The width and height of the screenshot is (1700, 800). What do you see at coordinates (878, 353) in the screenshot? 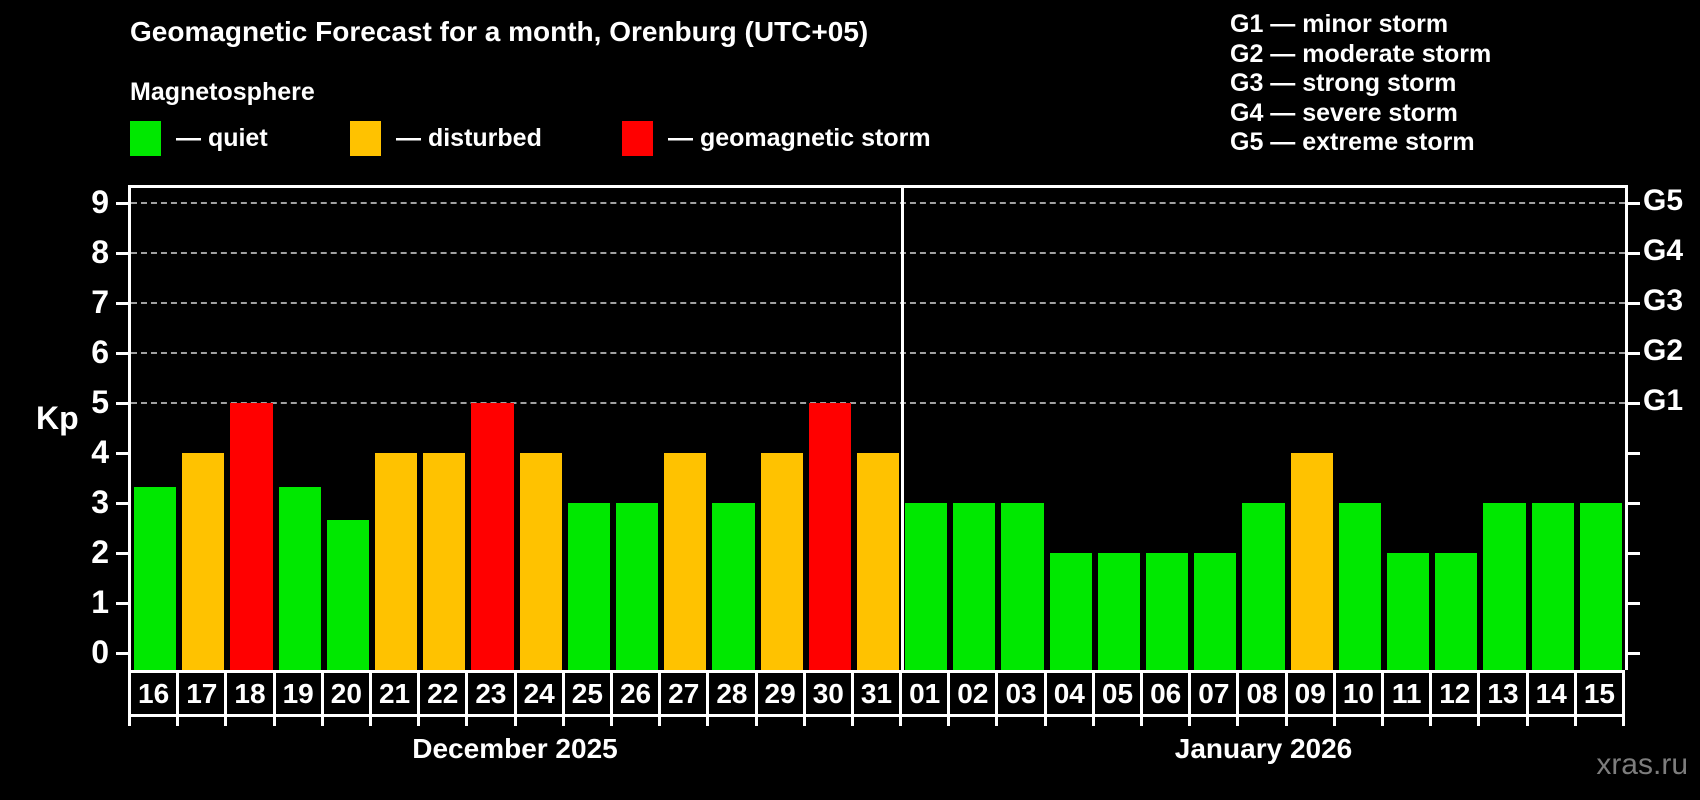
I see `gridline-kp6` at bounding box center [878, 353].